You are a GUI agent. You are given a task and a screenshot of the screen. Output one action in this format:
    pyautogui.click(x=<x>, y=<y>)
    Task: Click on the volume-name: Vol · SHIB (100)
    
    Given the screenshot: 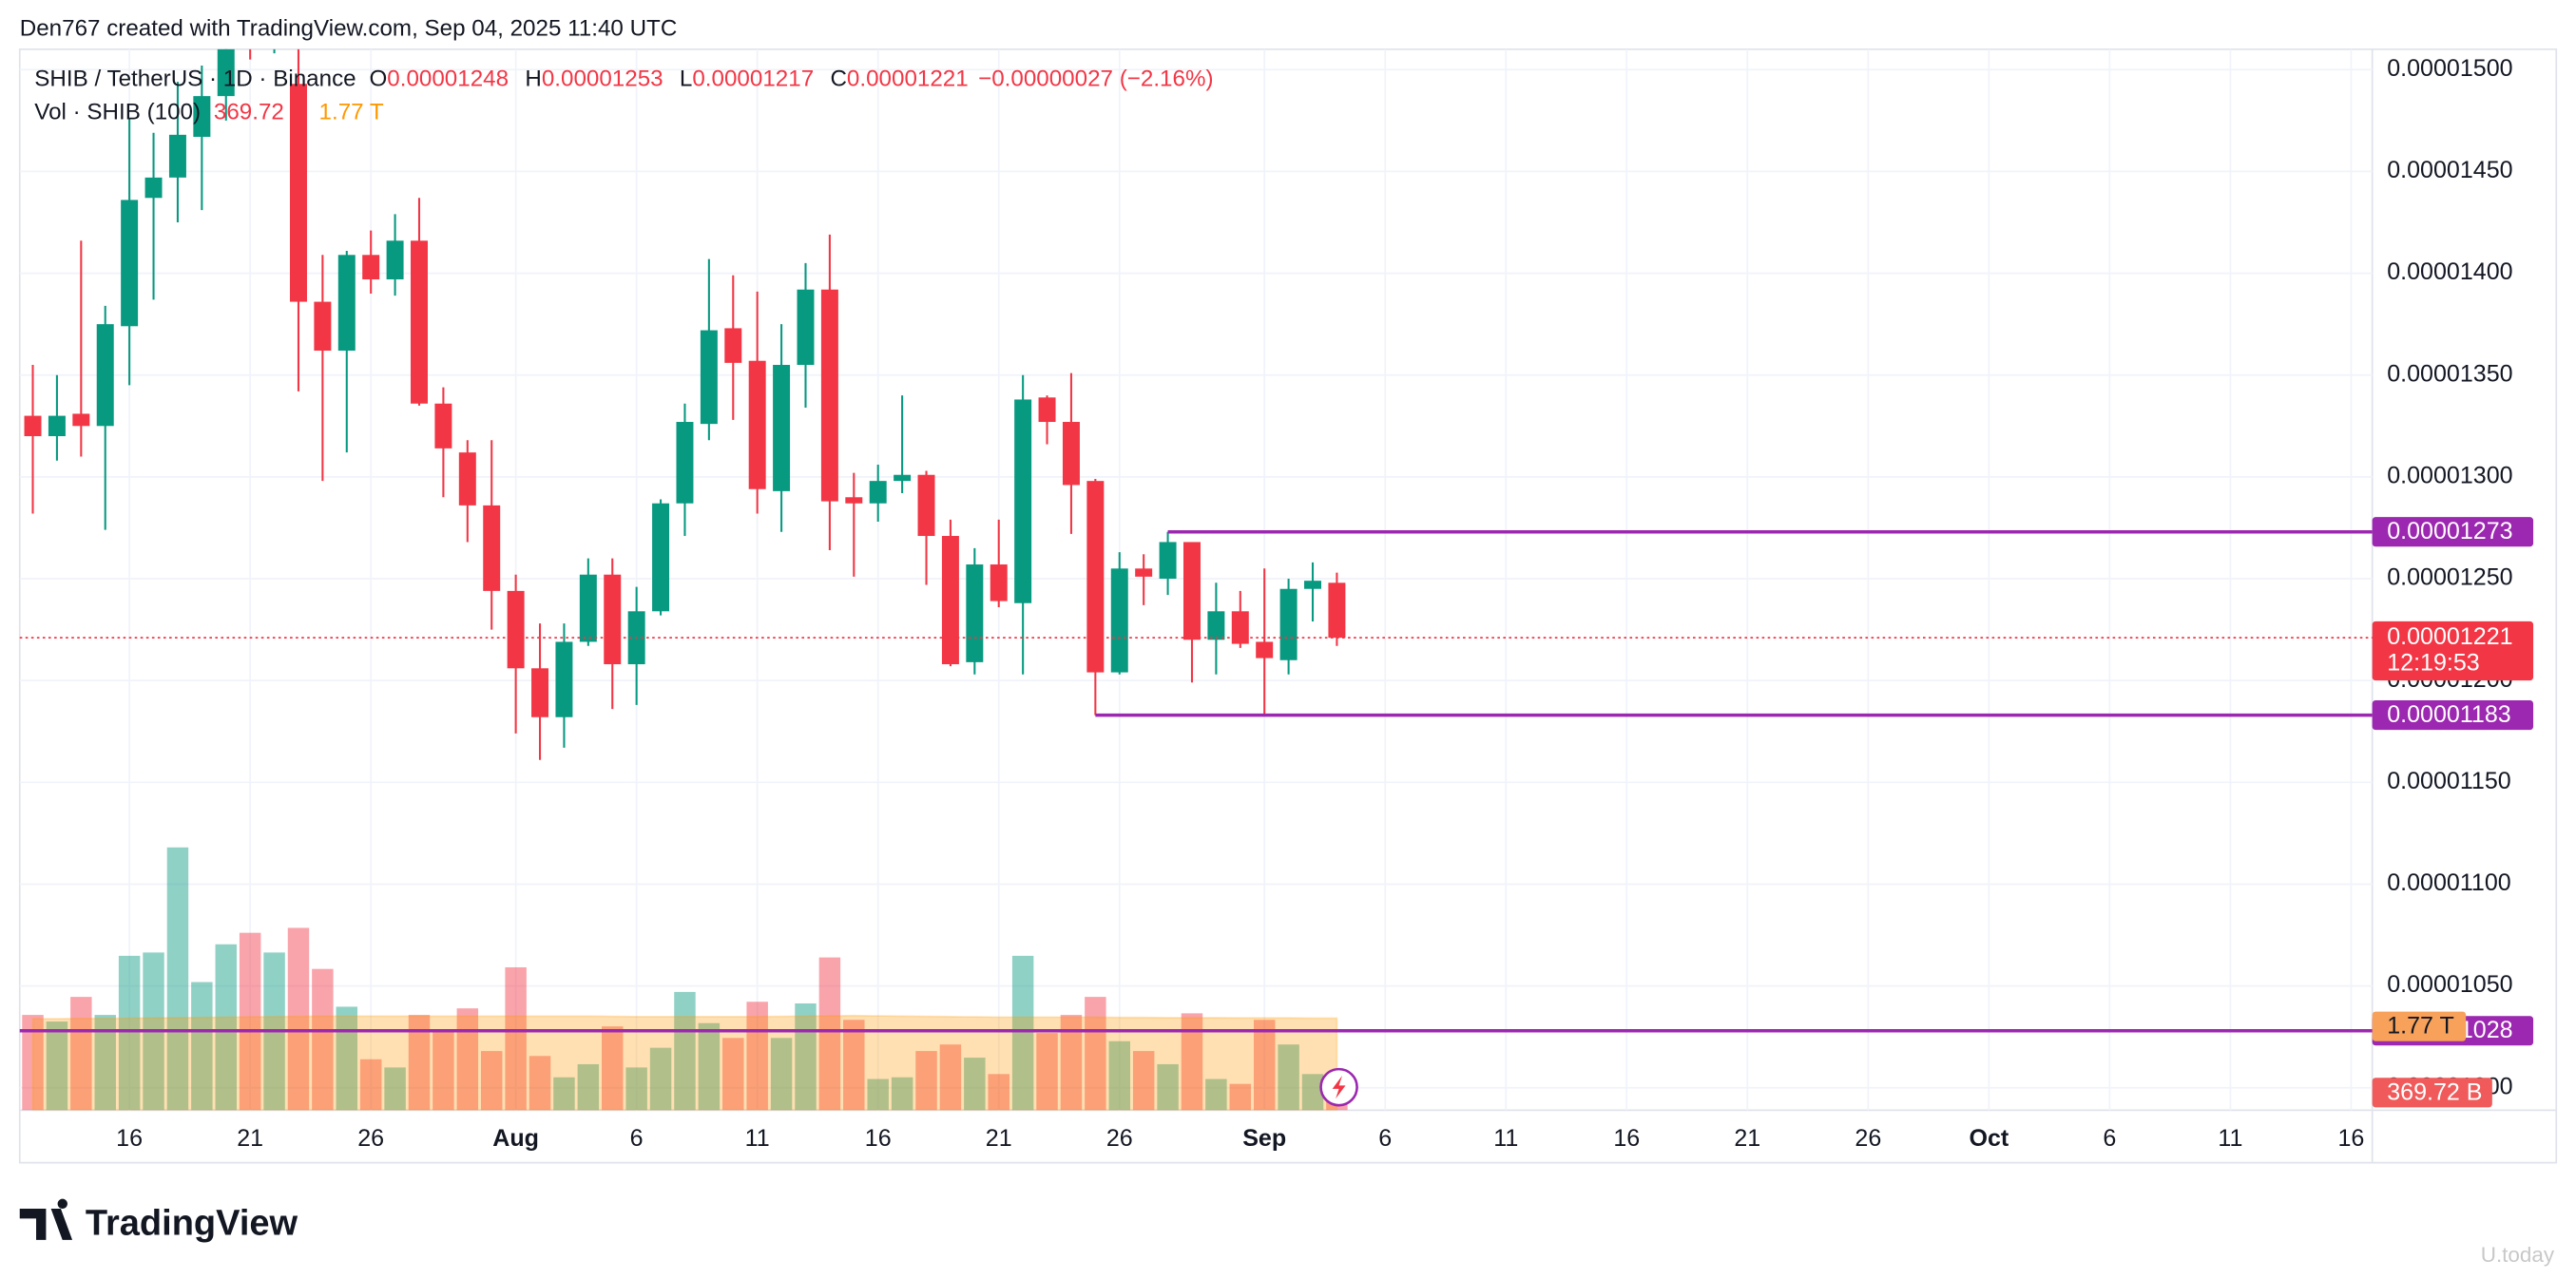 What is the action you would take?
    pyautogui.click(x=118, y=113)
    